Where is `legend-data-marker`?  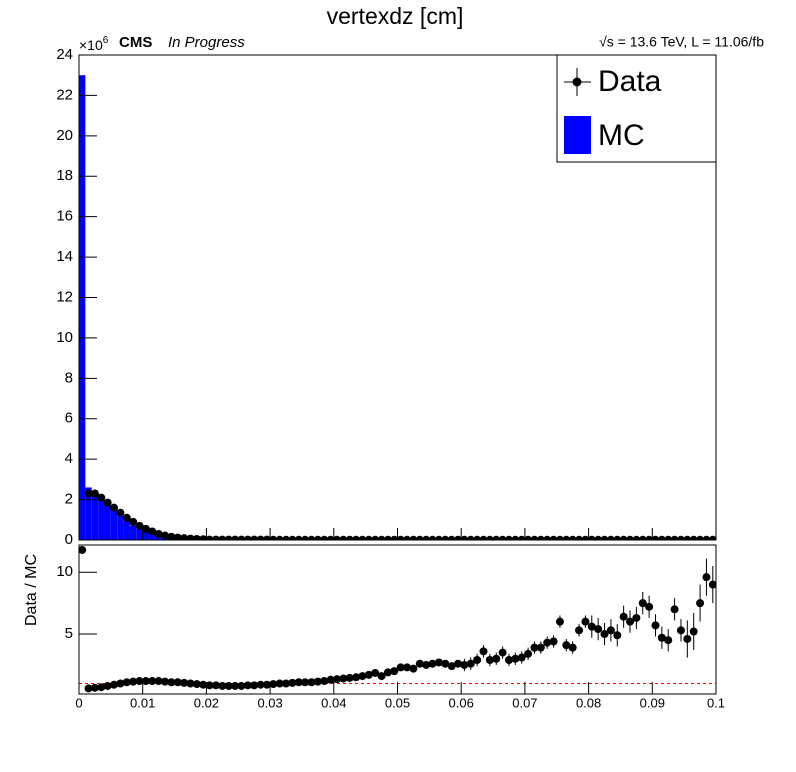
legend-data-marker is located at coordinates (577, 82).